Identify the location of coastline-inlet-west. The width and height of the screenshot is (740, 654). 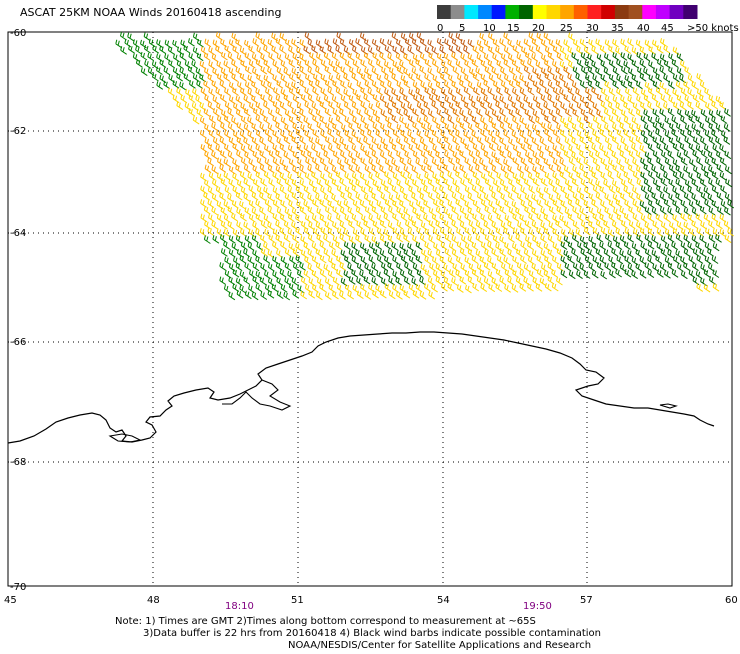
(257, 395).